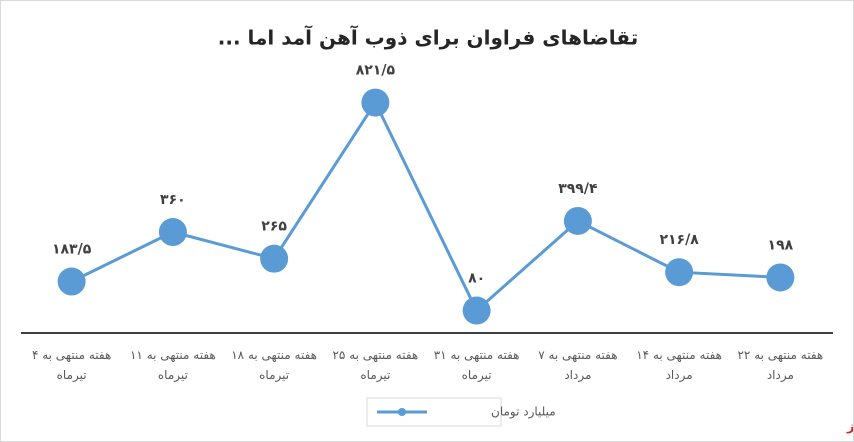  What do you see at coordinates (434, 412) in the screenshot?
I see `legend-box` at bounding box center [434, 412].